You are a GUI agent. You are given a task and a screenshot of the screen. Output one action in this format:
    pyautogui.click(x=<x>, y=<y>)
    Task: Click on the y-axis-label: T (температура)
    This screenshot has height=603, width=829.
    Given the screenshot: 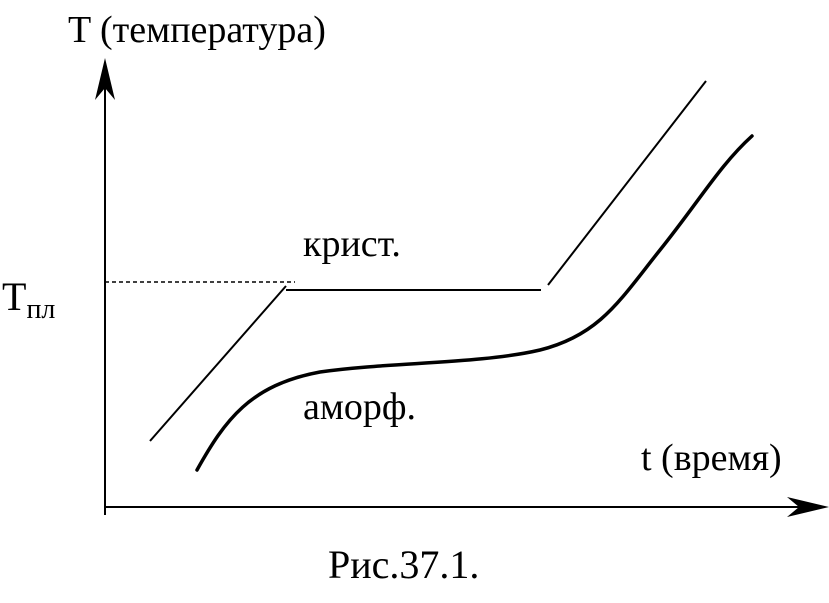 What is the action you would take?
    pyautogui.click(x=197, y=30)
    